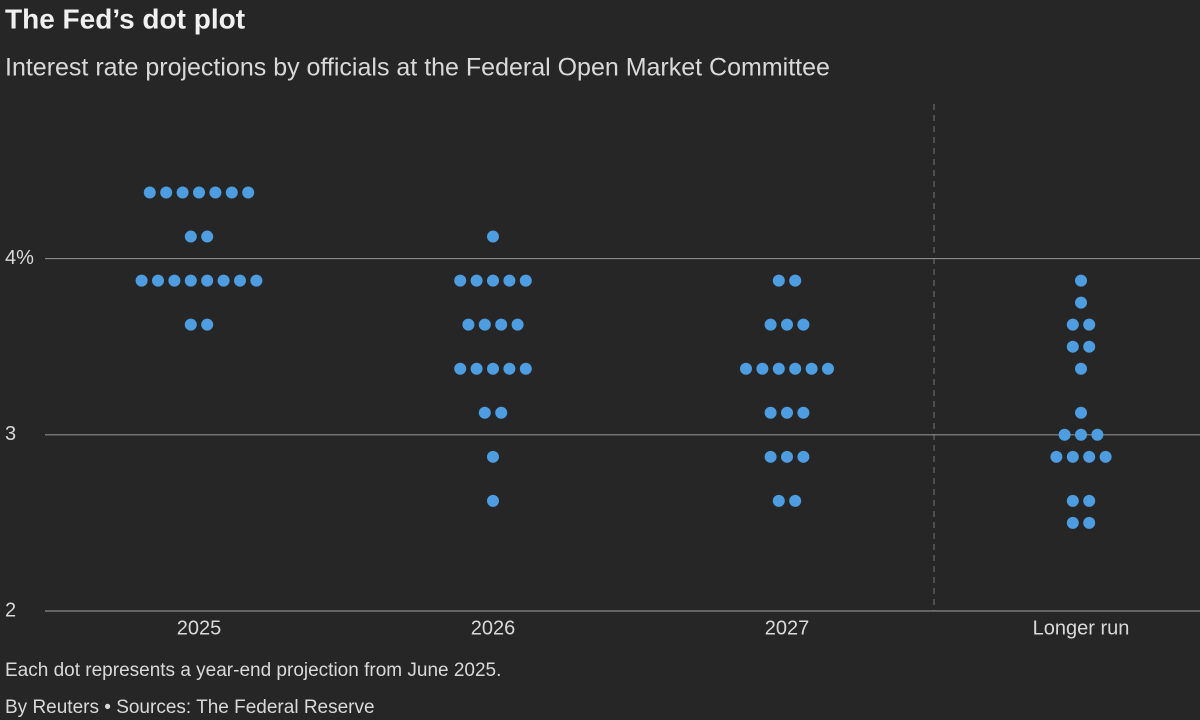 This screenshot has height=720, width=1200. I want to click on x-tick-label: Longer run, so click(1081, 628).